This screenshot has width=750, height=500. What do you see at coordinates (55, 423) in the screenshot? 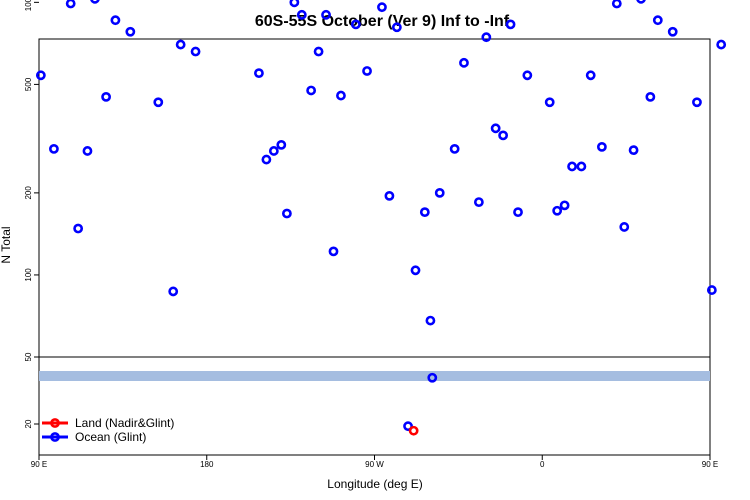
I see `legend-land-marker` at bounding box center [55, 423].